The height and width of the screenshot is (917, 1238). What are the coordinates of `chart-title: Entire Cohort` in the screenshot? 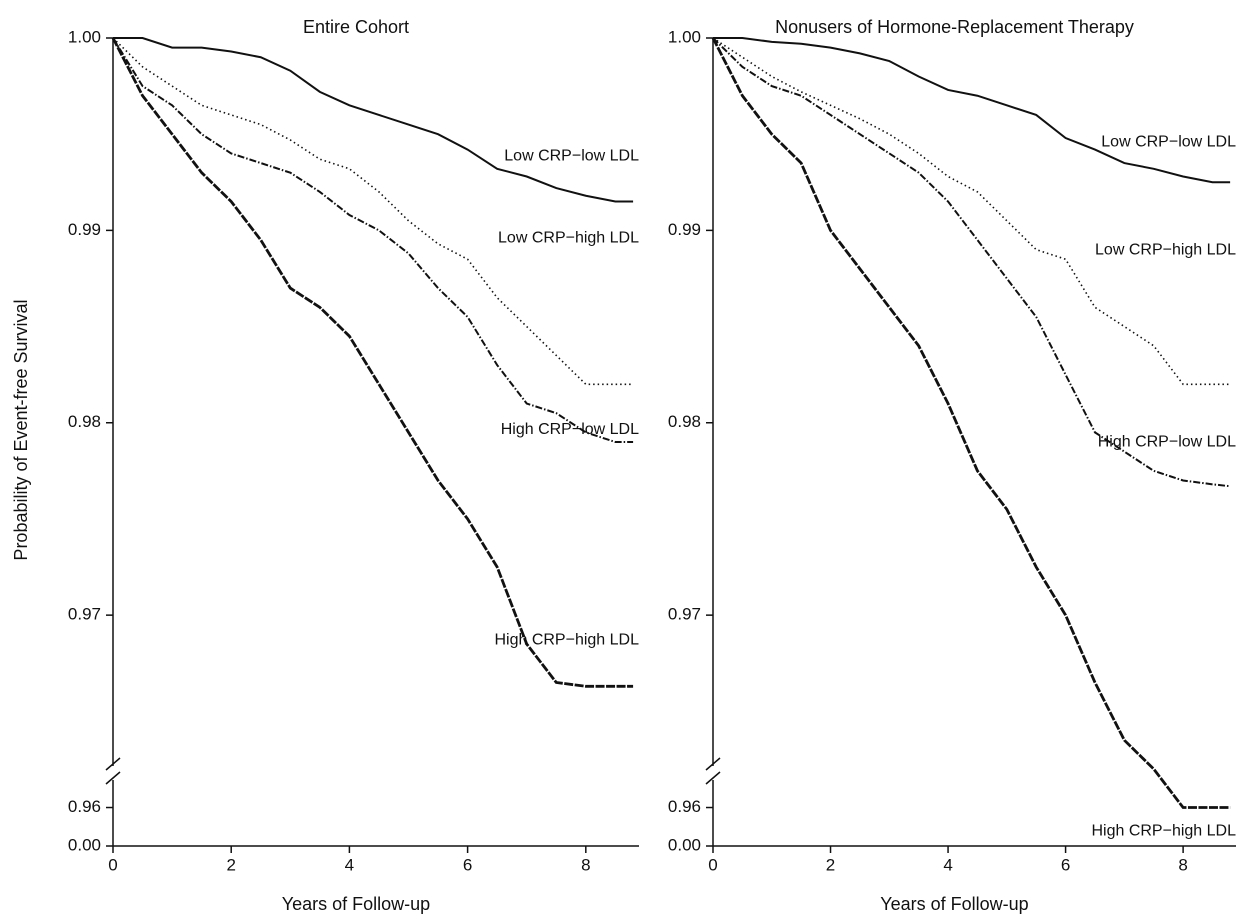 It's located at (356, 27).